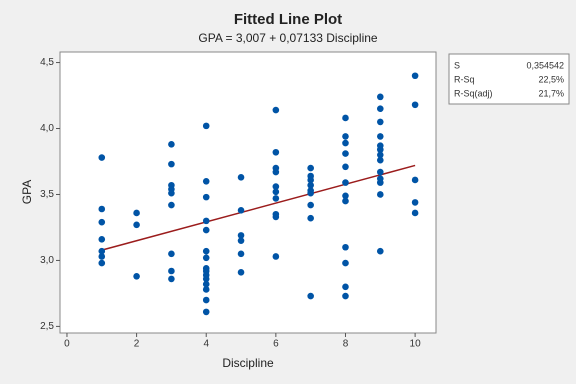 Image resolution: width=576 pixels, height=384 pixels. What do you see at coordinates (276, 344) in the screenshot?
I see `x-tick-label: 6` at bounding box center [276, 344].